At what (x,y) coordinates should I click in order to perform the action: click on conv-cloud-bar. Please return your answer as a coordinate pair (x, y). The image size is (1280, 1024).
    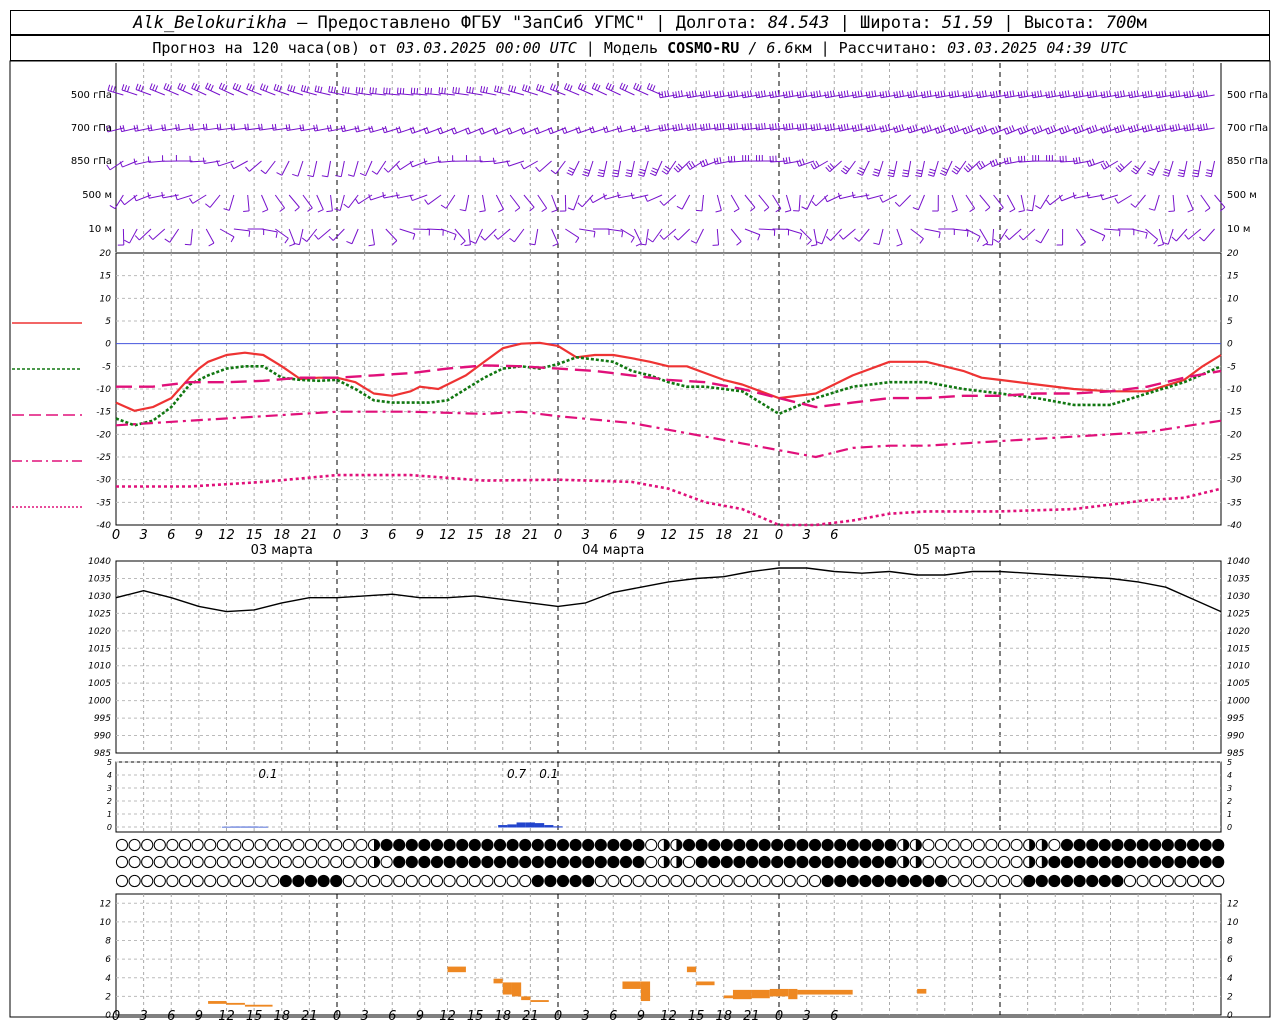
    Looking at the image, I should click on (235, 1003).